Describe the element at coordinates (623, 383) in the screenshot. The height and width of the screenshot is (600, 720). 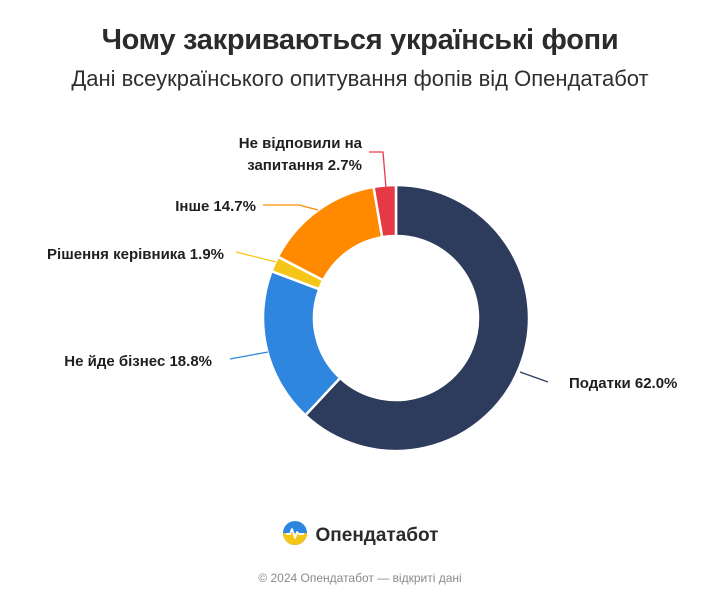
I see `data-label-0: Податки 62.0%` at that location.